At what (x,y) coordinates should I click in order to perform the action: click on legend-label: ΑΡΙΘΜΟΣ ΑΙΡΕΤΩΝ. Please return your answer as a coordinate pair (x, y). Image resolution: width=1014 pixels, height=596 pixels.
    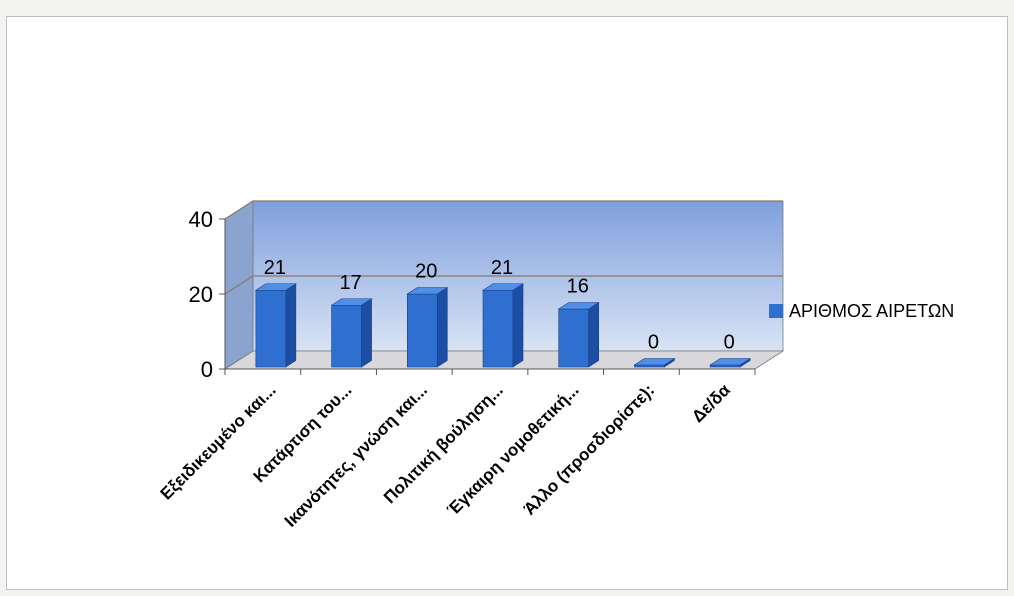
    Looking at the image, I should click on (871, 311).